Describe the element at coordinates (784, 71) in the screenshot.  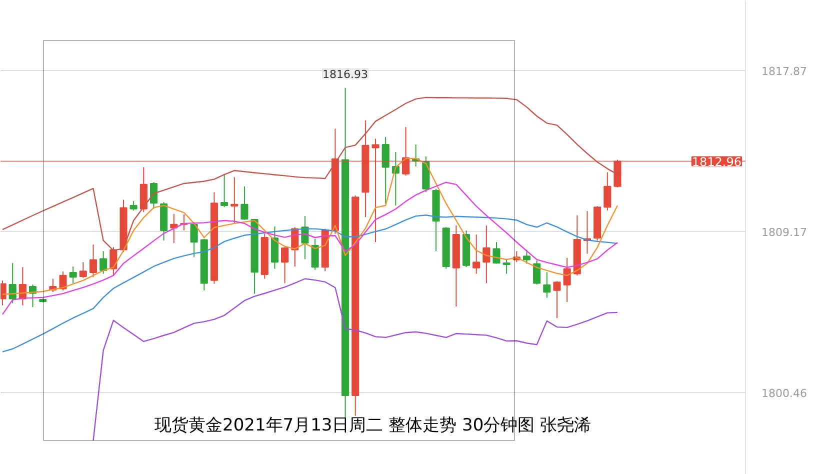
I see `y-tick-label: 1817.87` at that location.